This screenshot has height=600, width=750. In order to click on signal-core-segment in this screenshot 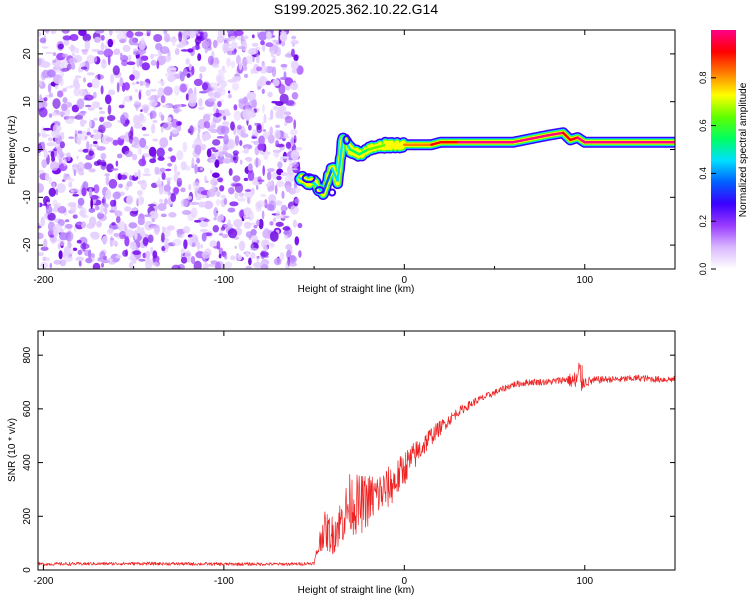, I will do `click(556, 134)`.